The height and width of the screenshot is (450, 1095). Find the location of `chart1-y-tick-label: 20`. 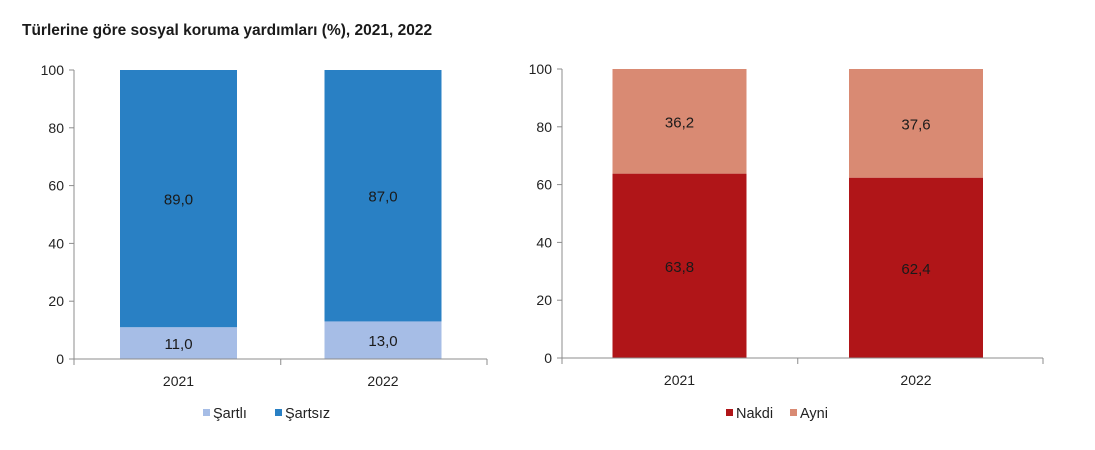

chart1-y-tick-label: 20 is located at coordinates (56, 301).